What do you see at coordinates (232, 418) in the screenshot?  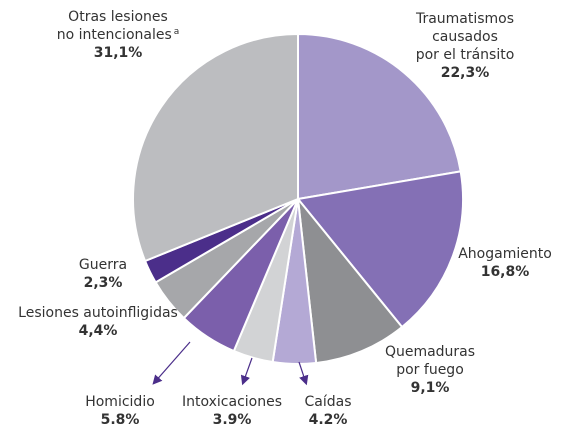 I see `value-label: 3.9%` at bounding box center [232, 418].